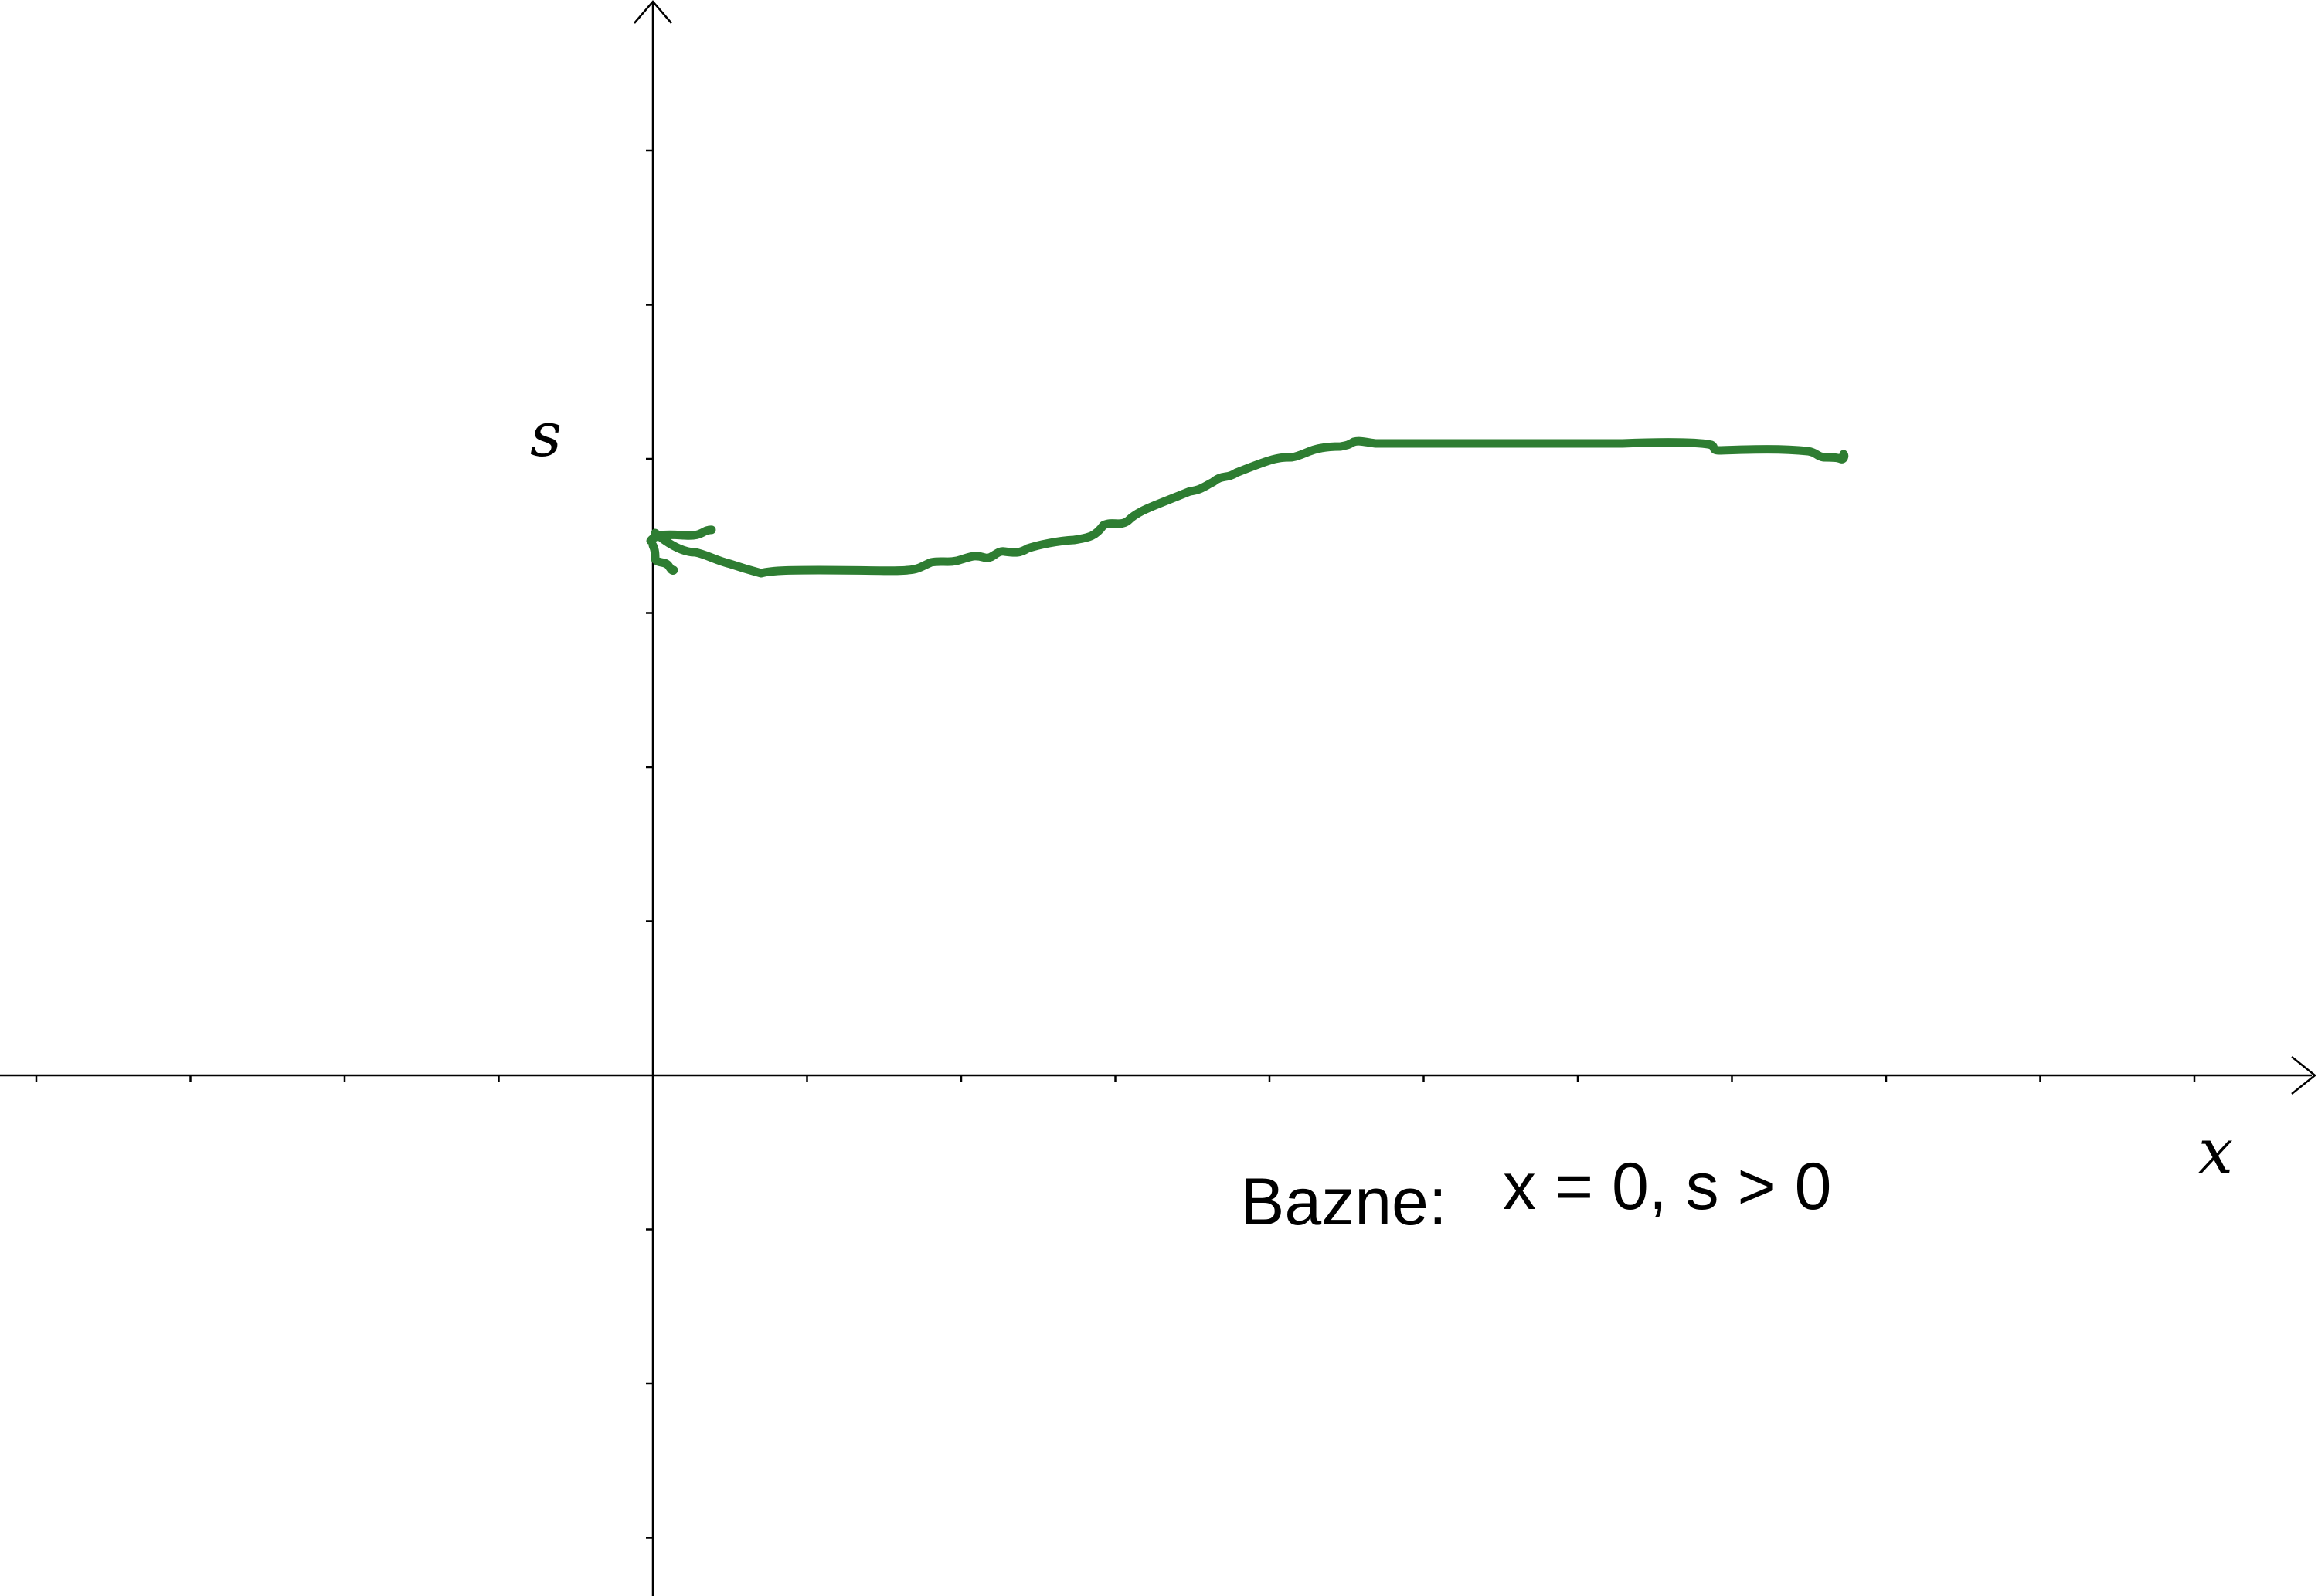 The height and width of the screenshot is (1596, 2318). What do you see at coordinates (649, 844) in the screenshot?
I see `y-axis-ticks` at bounding box center [649, 844].